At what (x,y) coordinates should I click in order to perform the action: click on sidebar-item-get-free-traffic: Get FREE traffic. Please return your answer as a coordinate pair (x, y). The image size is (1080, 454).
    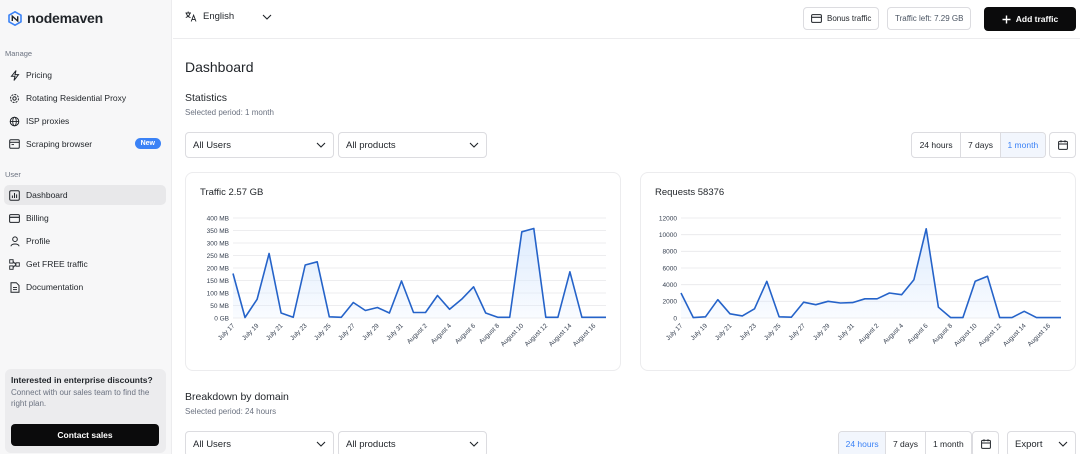
    Looking at the image, I should click on (85, 264).